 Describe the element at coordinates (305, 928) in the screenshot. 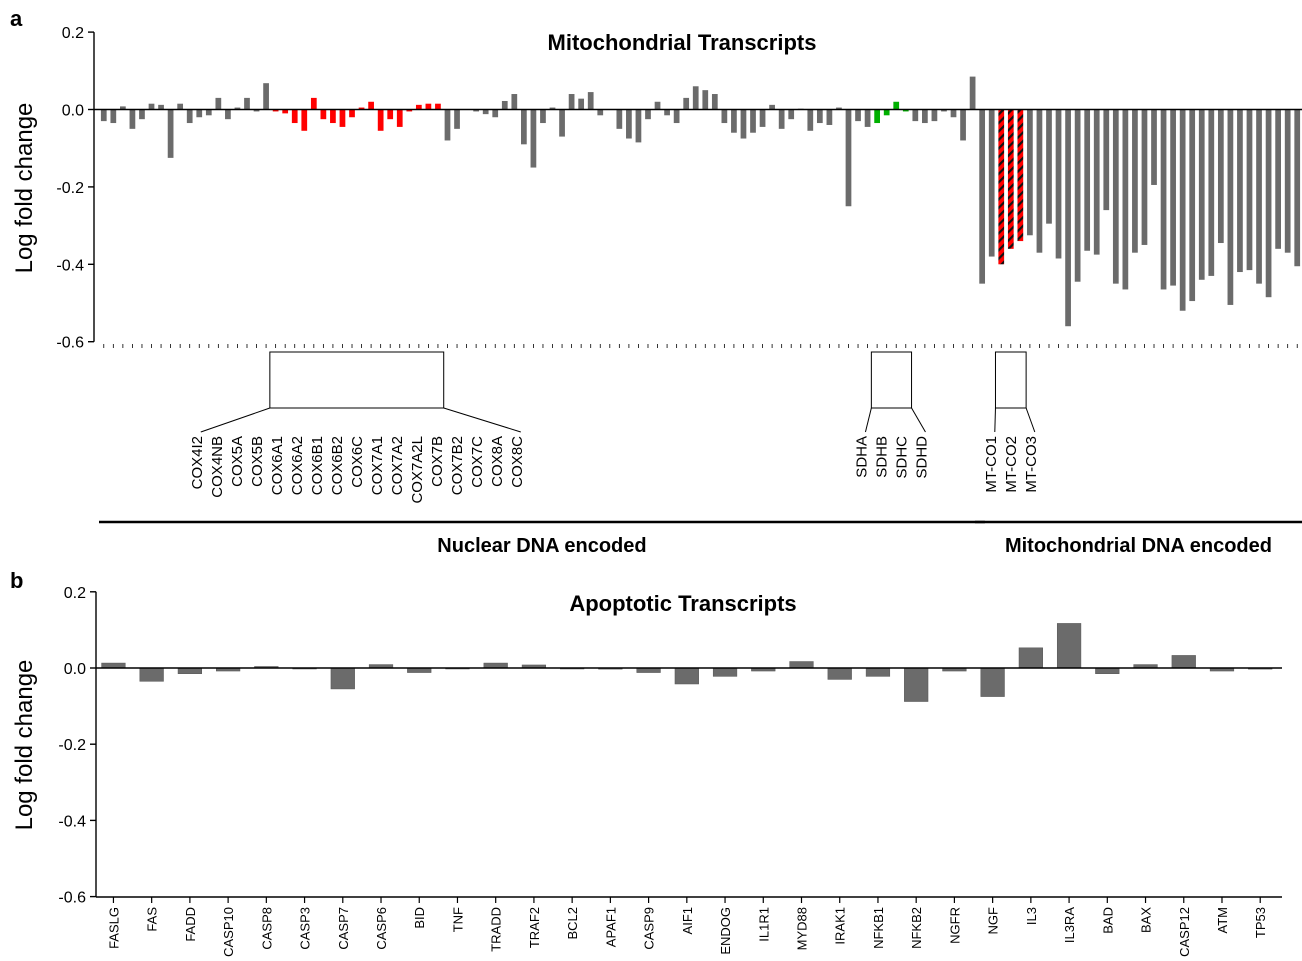

I see `x-tick-label: CASP3` at that location.